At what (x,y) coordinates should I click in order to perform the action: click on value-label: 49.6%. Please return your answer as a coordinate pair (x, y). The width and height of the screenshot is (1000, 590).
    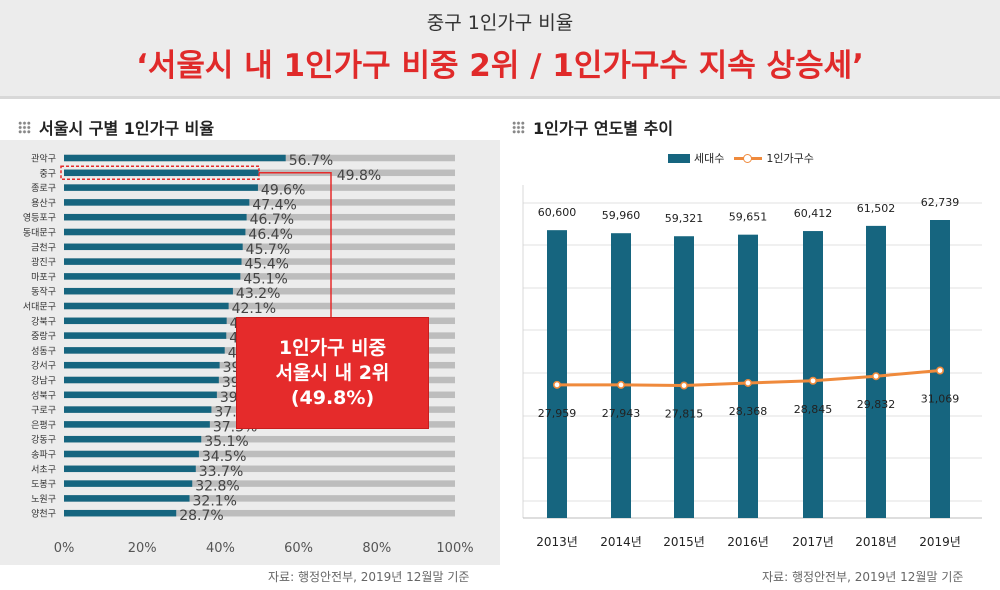
    Looking at the image, I should click on (283, 191).